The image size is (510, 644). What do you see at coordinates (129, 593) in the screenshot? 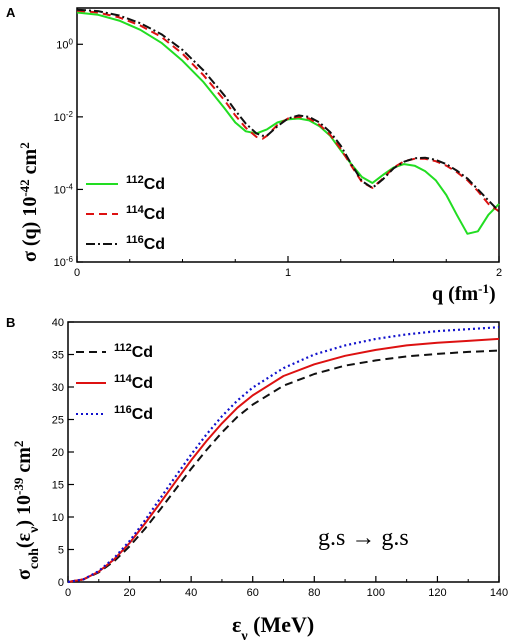
I see `x-tick-label: 20` at bounding box center [129, 593].